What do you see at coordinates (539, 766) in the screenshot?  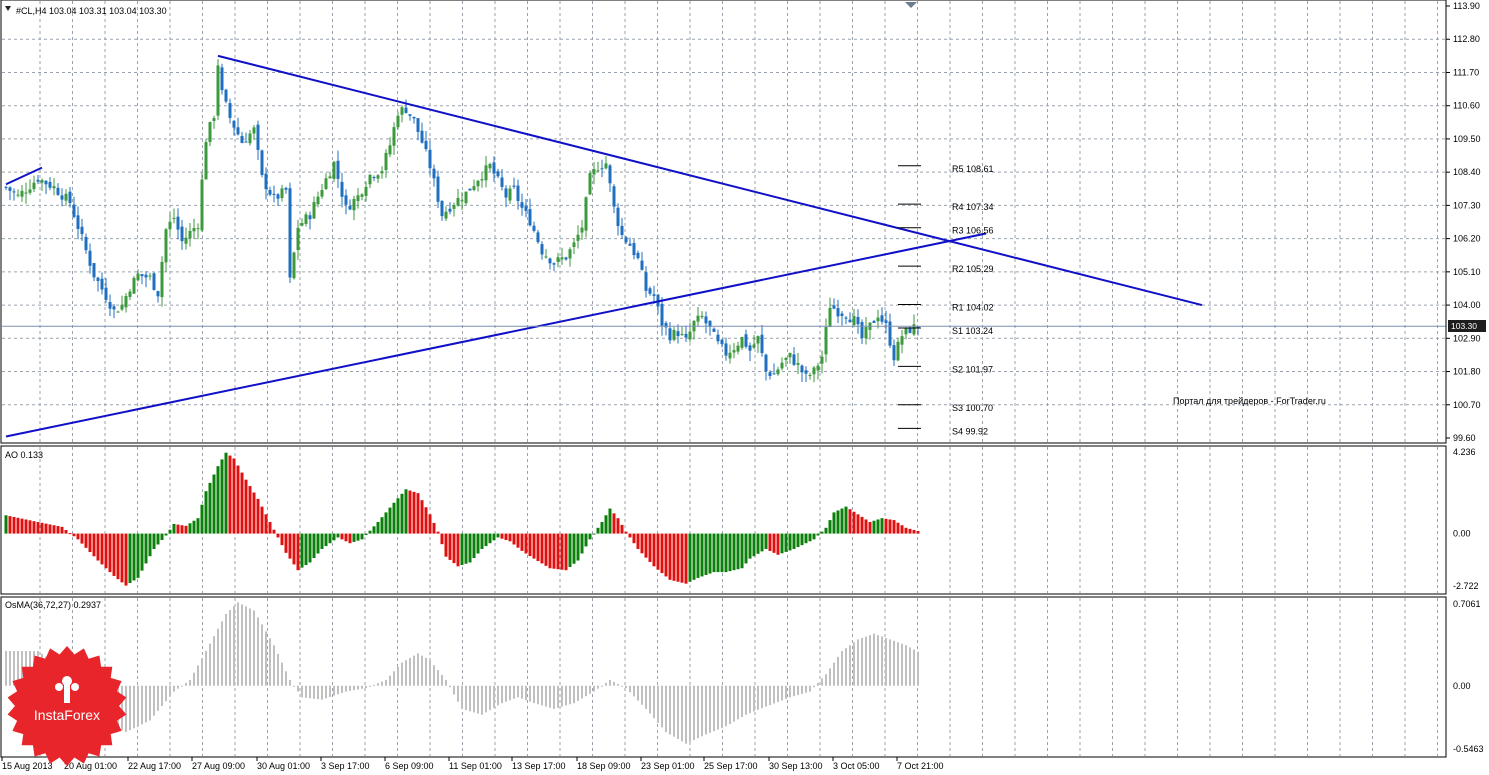 I see `x-tick-label: 13 Sep 17:00` at bounding box center [539, 766].